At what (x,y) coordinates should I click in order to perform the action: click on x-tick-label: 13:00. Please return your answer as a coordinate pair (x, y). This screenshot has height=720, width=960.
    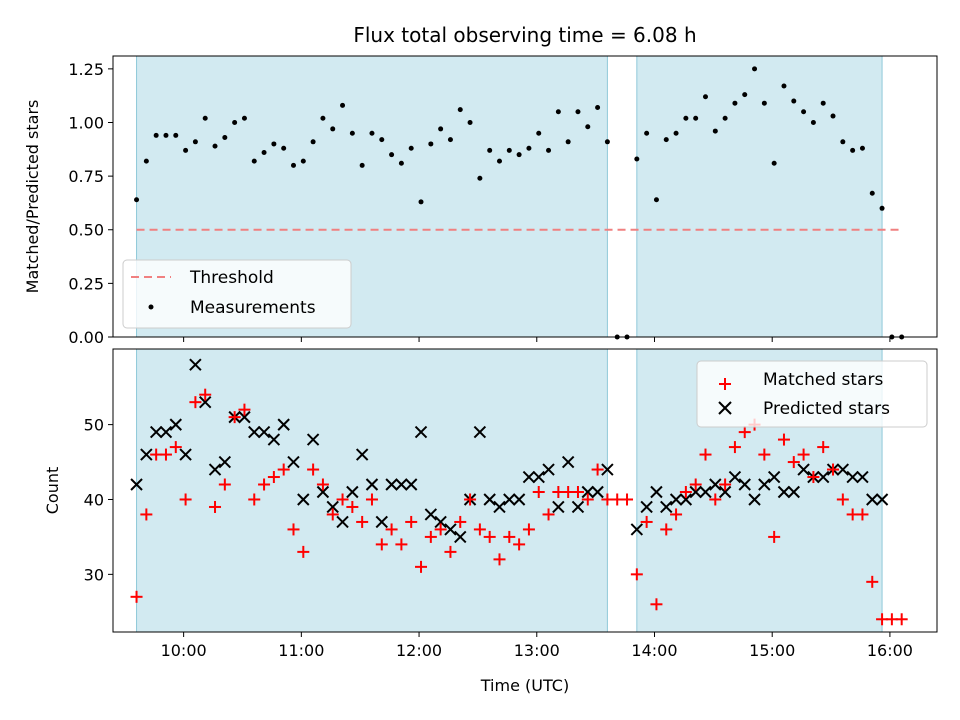
    Looking at the image, I should click on (537, 650).